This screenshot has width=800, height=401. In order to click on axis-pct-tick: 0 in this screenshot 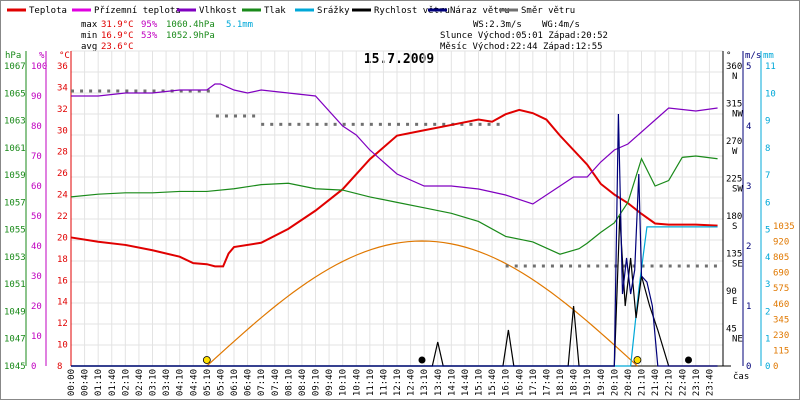, I will do `click(33, 367)`.